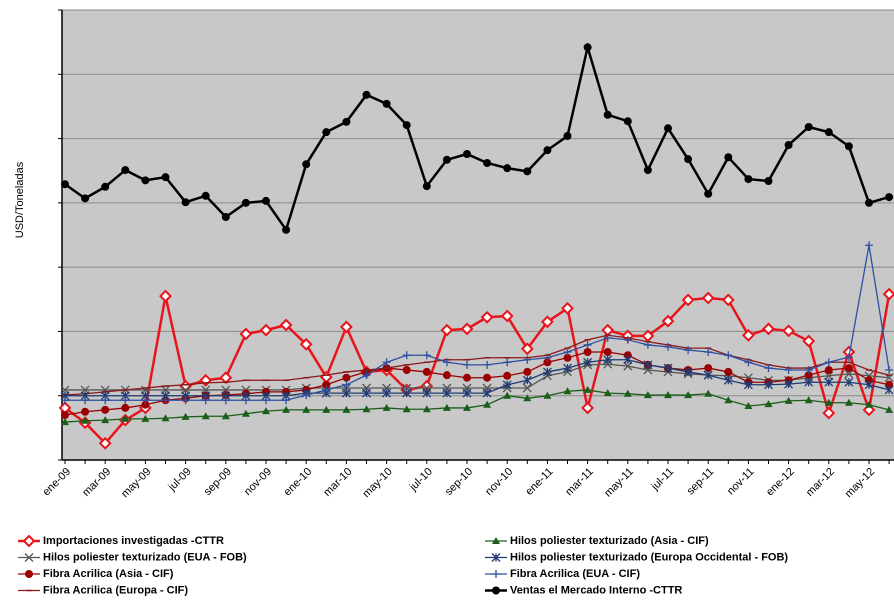 Image resolution: width=894 pixels, height=604 pixels. Describe the element at coordinates (780, 482) in the screenshot. I see `x-tick-label: ene-12` at that location.